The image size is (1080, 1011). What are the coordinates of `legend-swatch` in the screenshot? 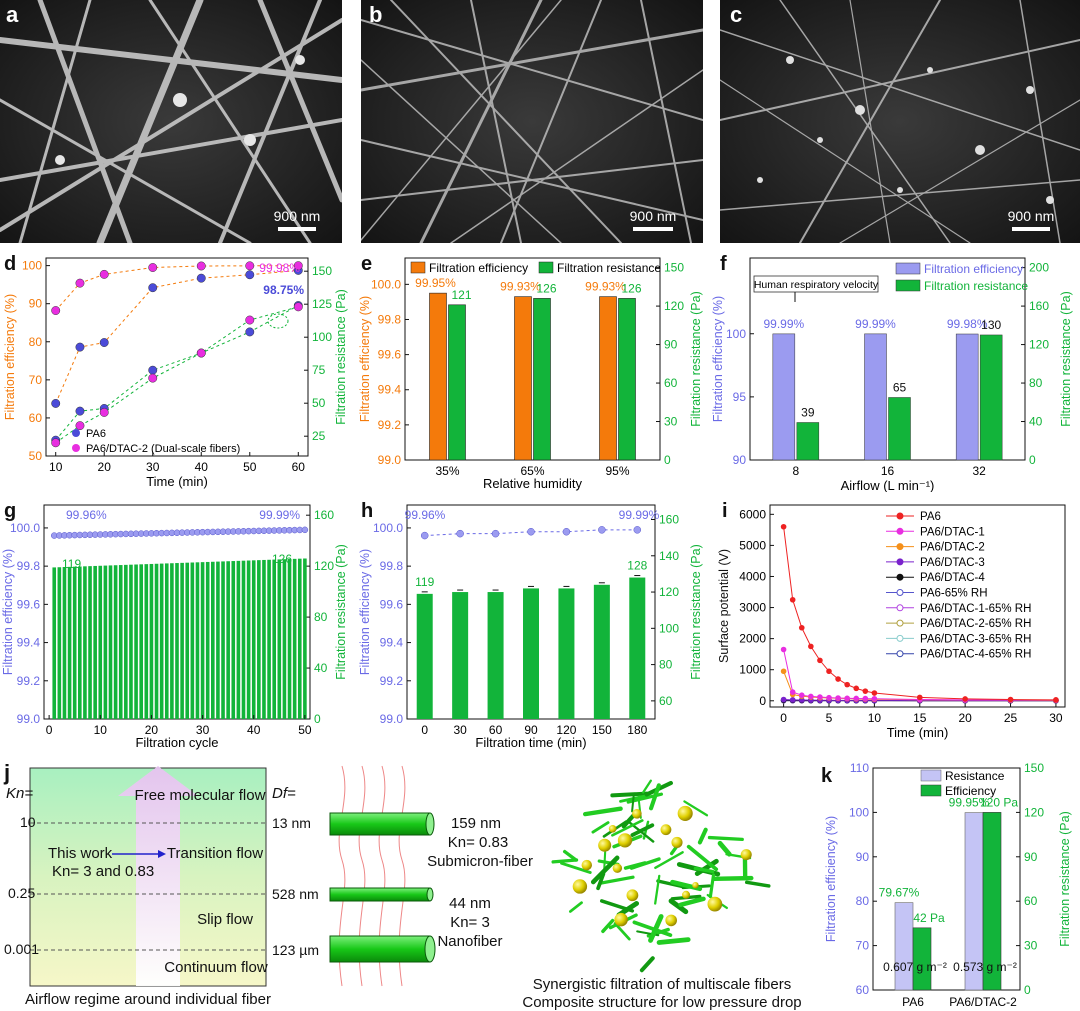 It's located at (546, 267).